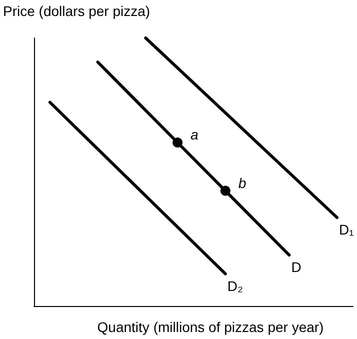 This screenshot has width=357, height=339. What do you see at coordinates (346, 230) in the screenshot?
I see `series-label: D₁` at bounding box center [346, 230].